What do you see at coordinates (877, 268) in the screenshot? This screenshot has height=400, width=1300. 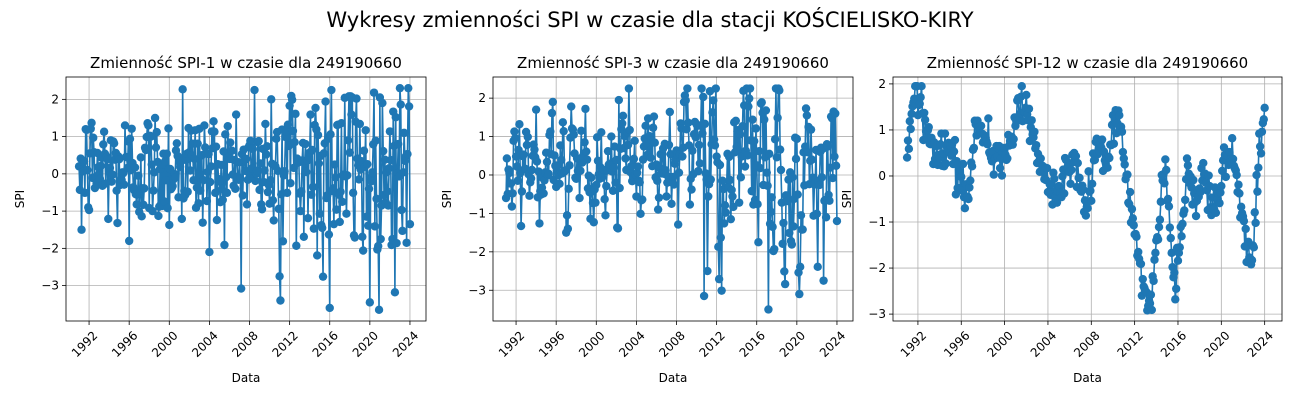 I see `y-tick-label: −2` at bounding box center [877, 268].